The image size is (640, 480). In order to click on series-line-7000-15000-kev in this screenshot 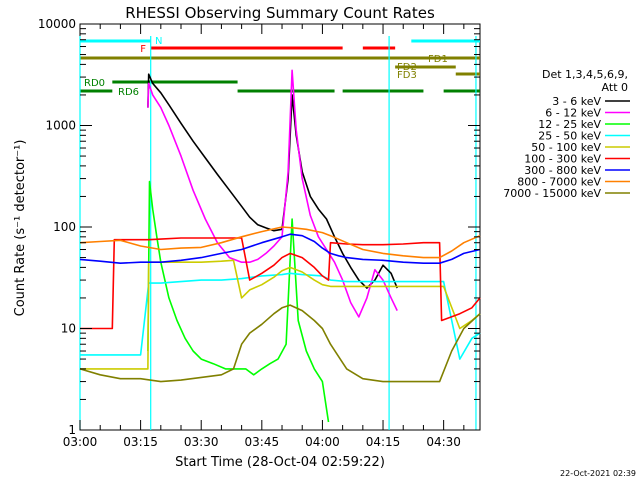, I will do `click(280, 343)`.